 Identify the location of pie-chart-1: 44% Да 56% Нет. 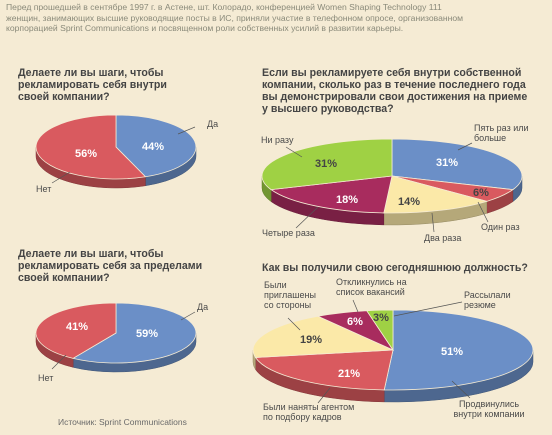
(126, 154).